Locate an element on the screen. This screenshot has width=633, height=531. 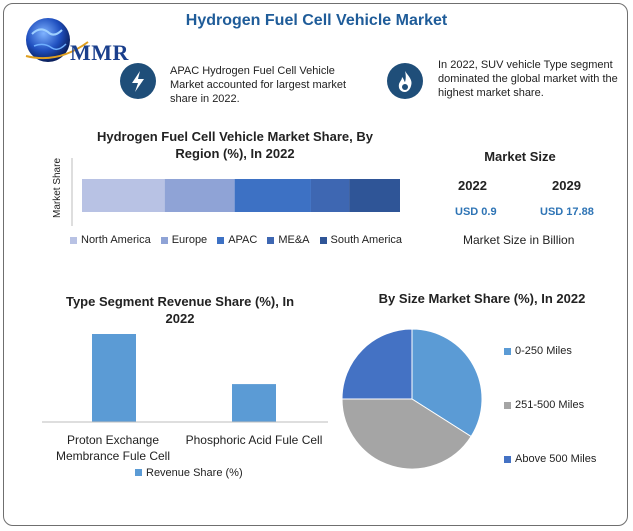
flame-icon is located at coordinates (405, 81).